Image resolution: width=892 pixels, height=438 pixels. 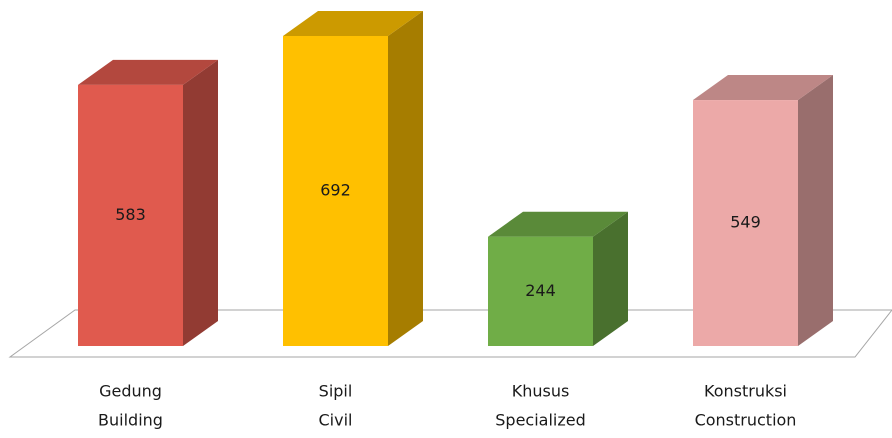 What do you see at coordinates (541, 391) in the screenshot?
I see `x-tick-label: Khusus` at bounding box center [541, 391].